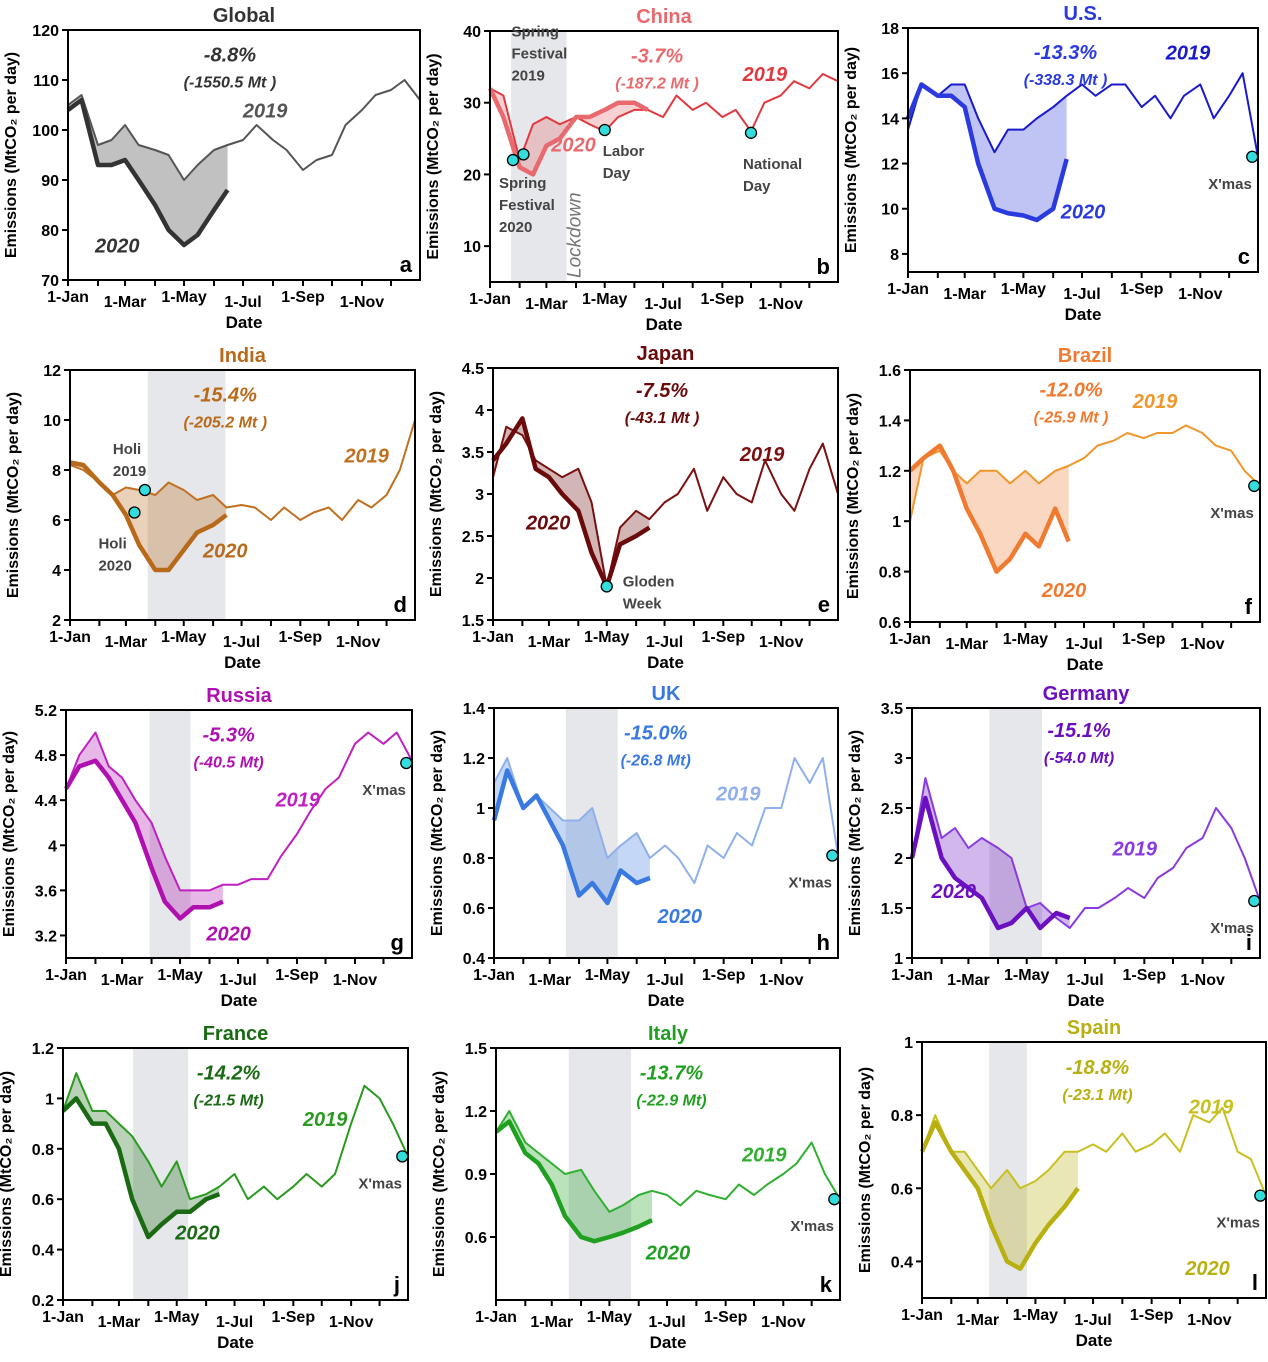 The height and width of the screenshot is (1362, 1268). What do you see at coordinates (45, 31) in the screenshot?
I see `y-tick-label: 120` at bounding box center [45, 31].